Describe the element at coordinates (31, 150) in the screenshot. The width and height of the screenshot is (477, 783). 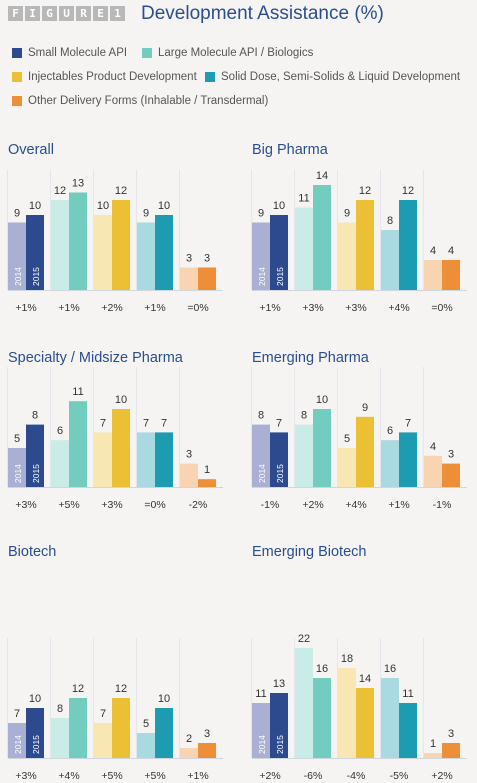
I see `chart-title: Overall` at that location.